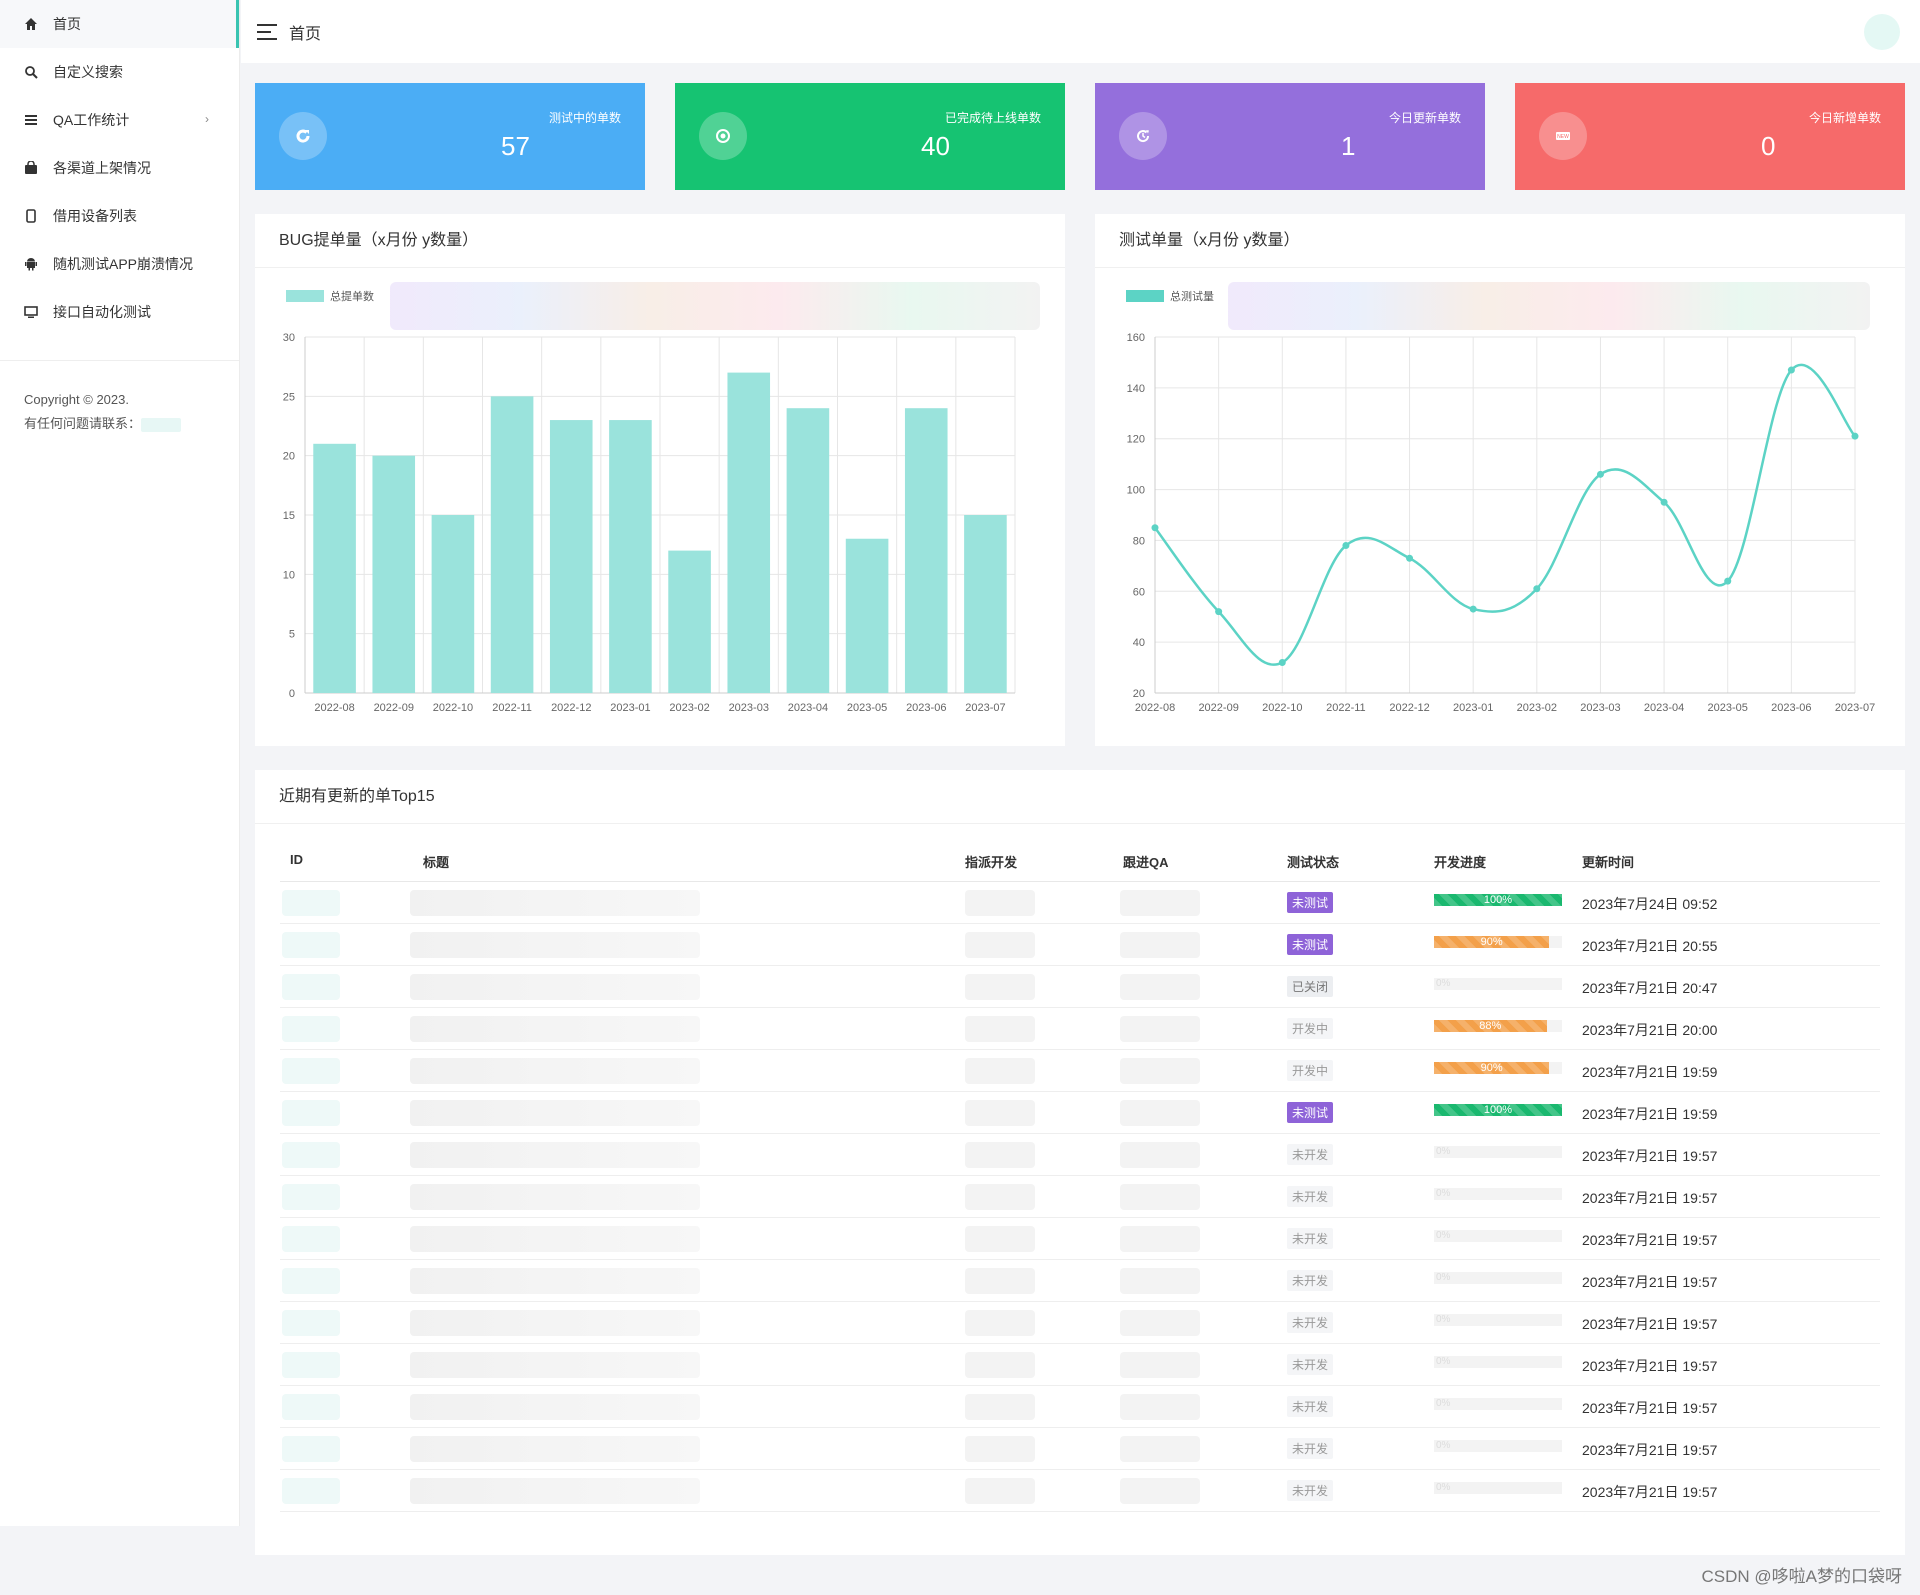  Describe the element at coordinates (1313, 862) in the screenshot. I see `col-test-status: 测试状态` at that location.